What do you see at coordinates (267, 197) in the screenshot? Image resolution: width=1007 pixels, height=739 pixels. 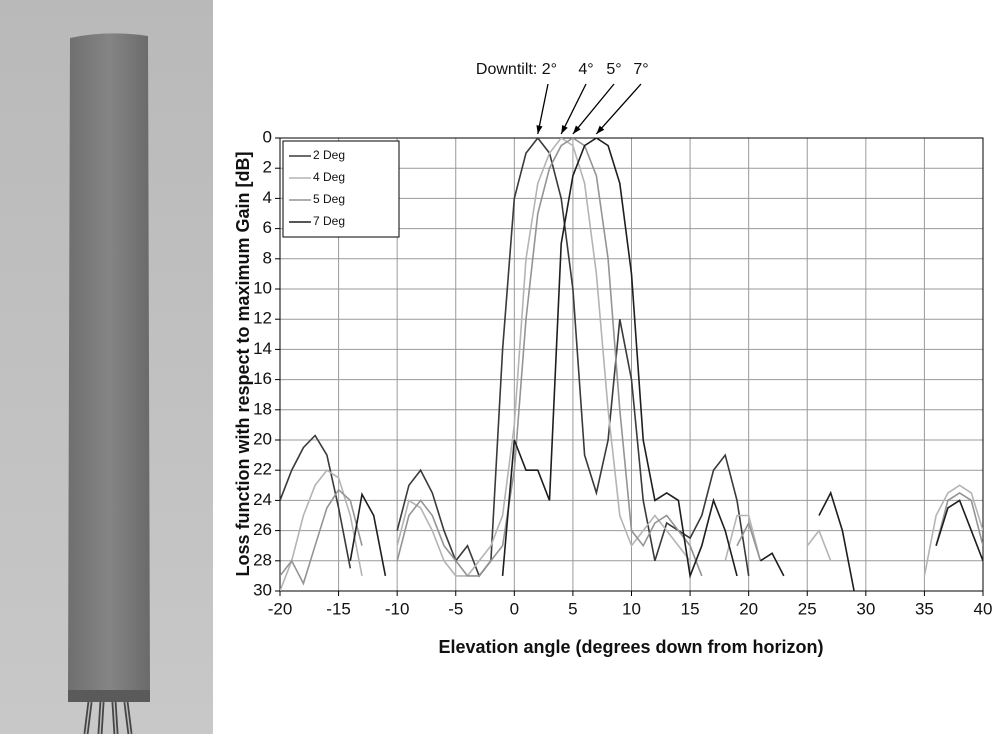 I see `y-tick-label: 4` at bounding box center [267, 197].